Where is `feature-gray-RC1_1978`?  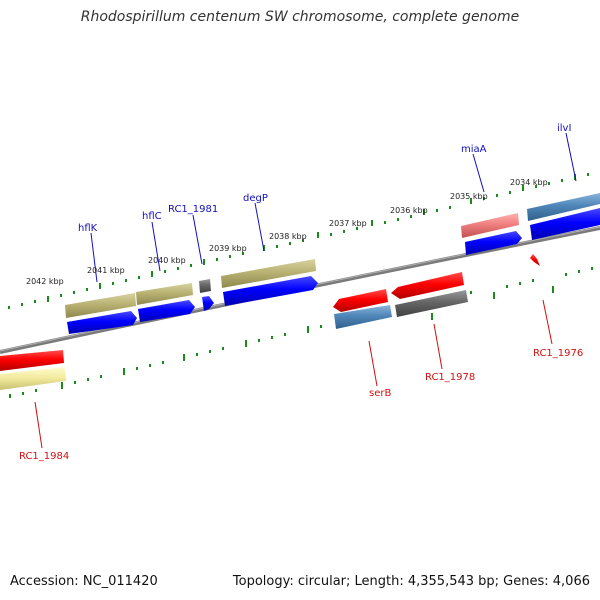
feature-gray-RC1_1978 is located at coordinates (431, 303).